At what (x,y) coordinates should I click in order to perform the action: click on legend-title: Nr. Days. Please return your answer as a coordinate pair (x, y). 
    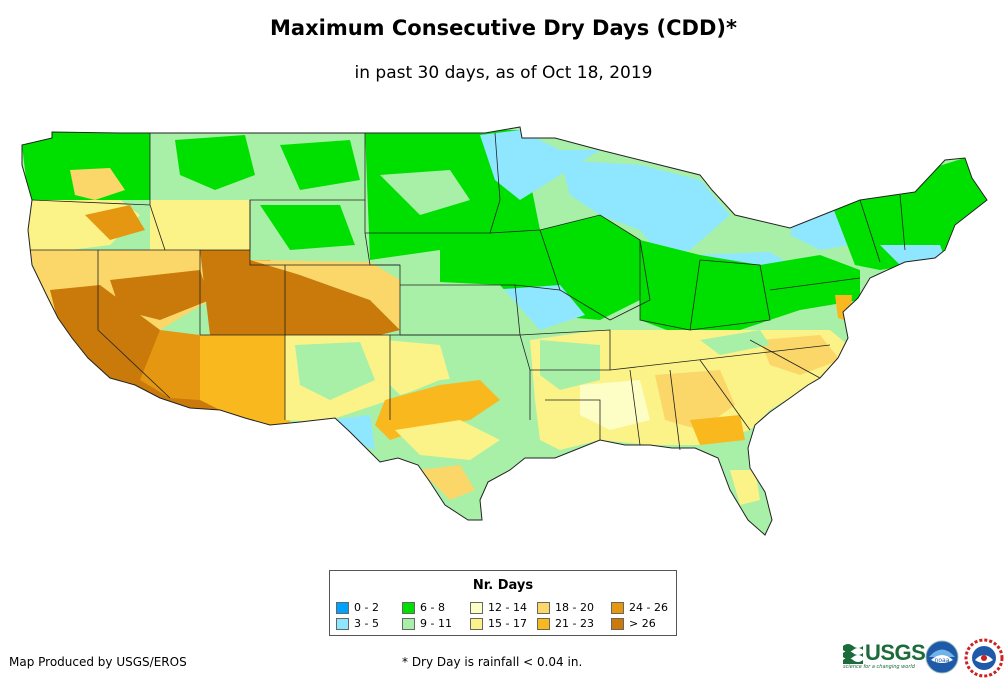
    Looking at the image, I should click on (503, 585).